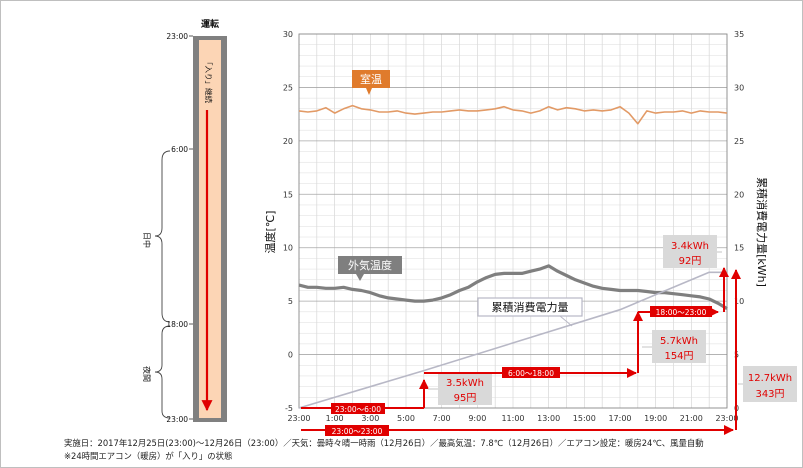 The image size is (803, 468). I want to click on kwh-total: 12.7kWh, so click(770, 378).